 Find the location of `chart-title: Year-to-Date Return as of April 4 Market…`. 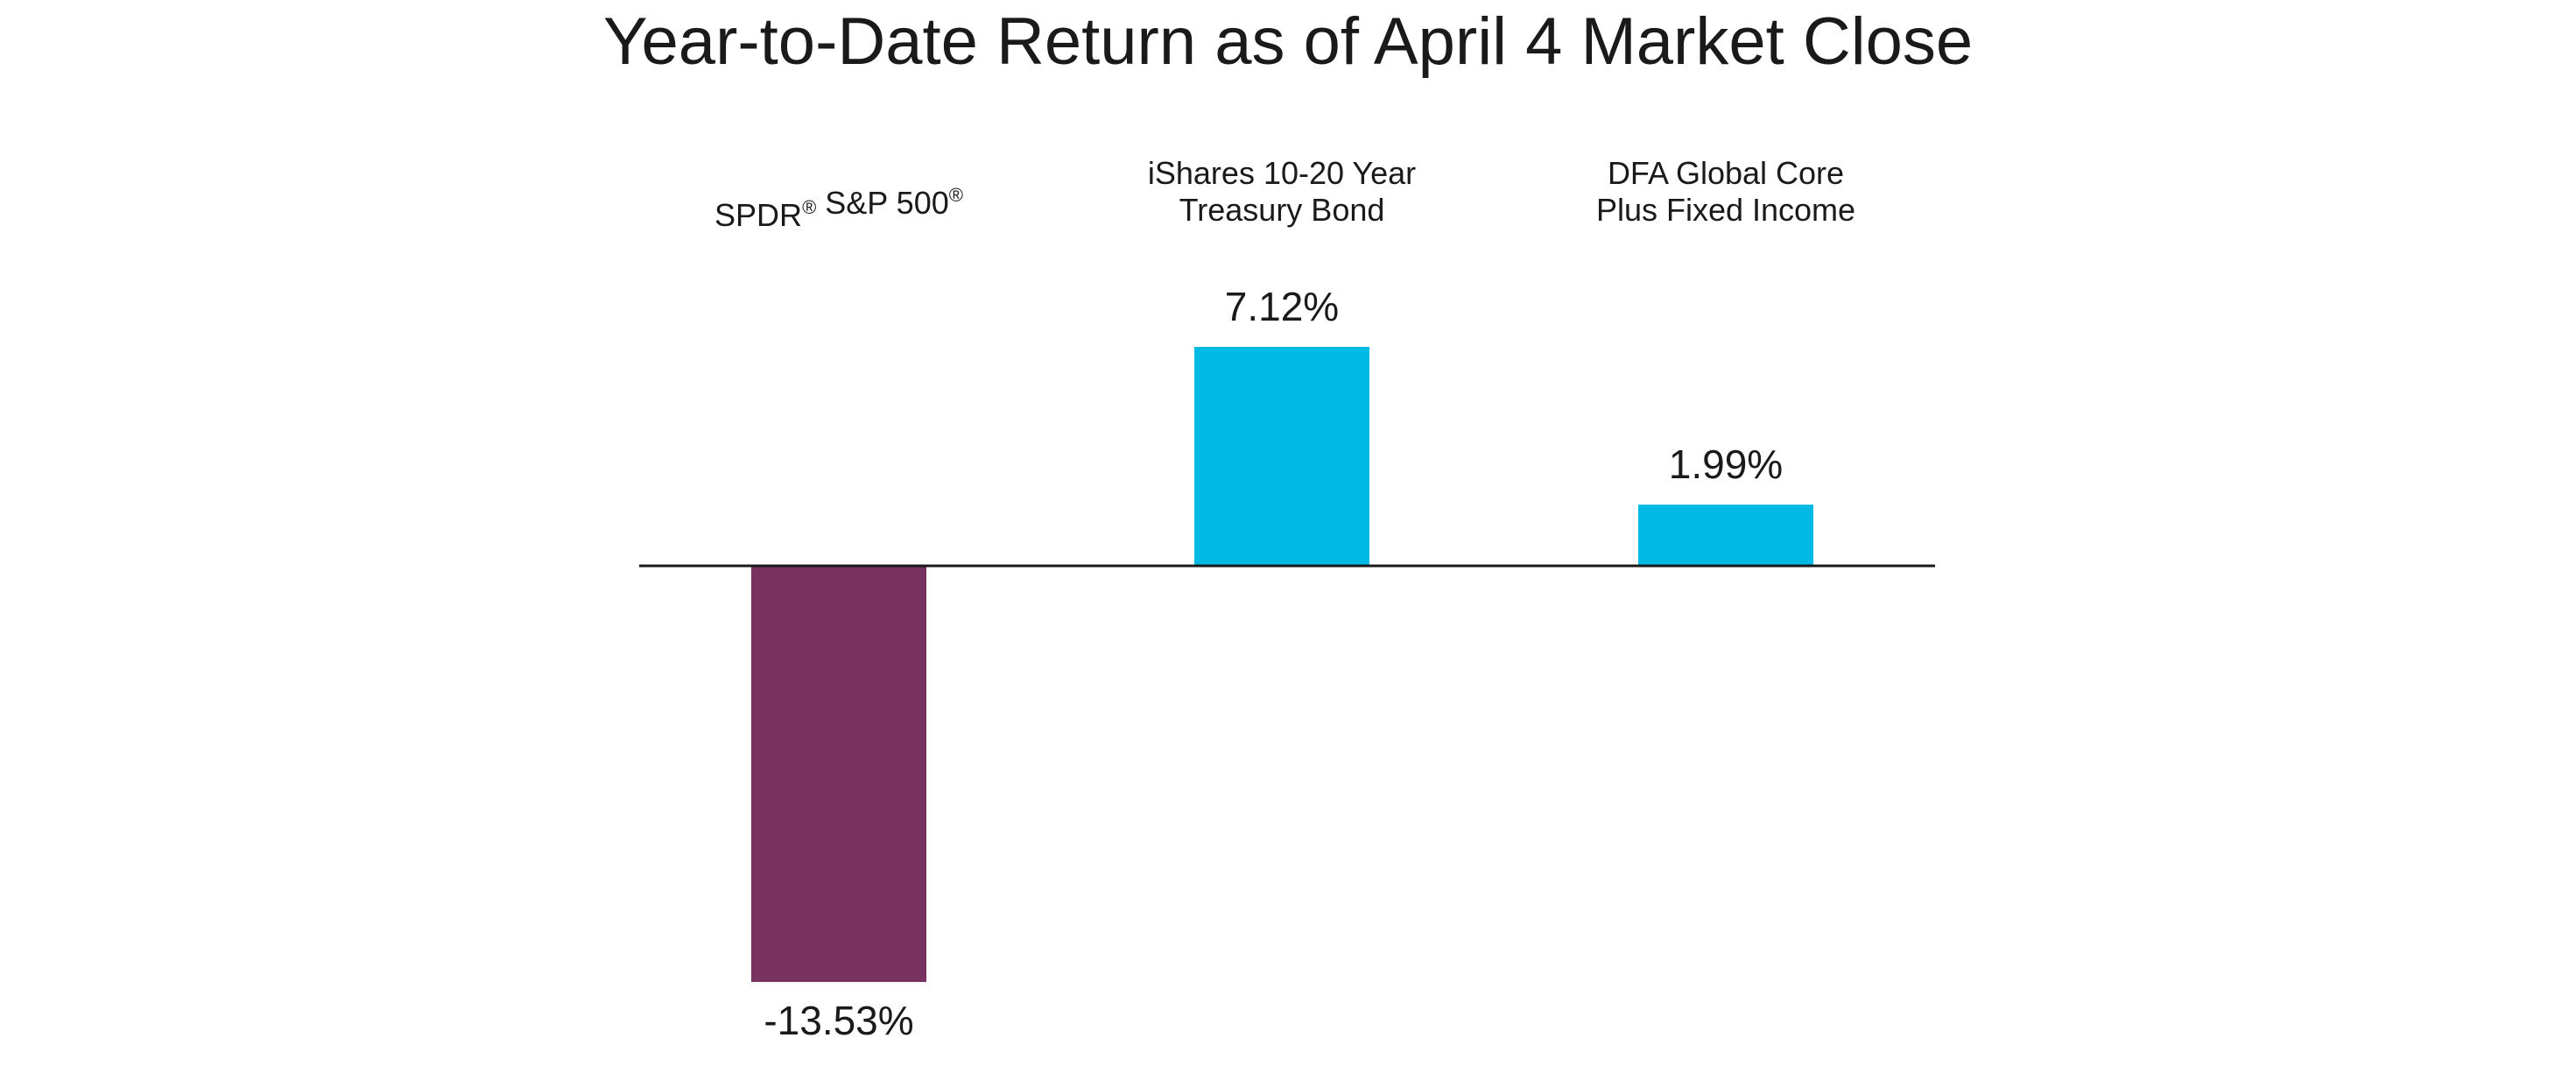

chart-title: Year-to-Date Return as of April 4 Market… is located at coordinates (1288, 42).